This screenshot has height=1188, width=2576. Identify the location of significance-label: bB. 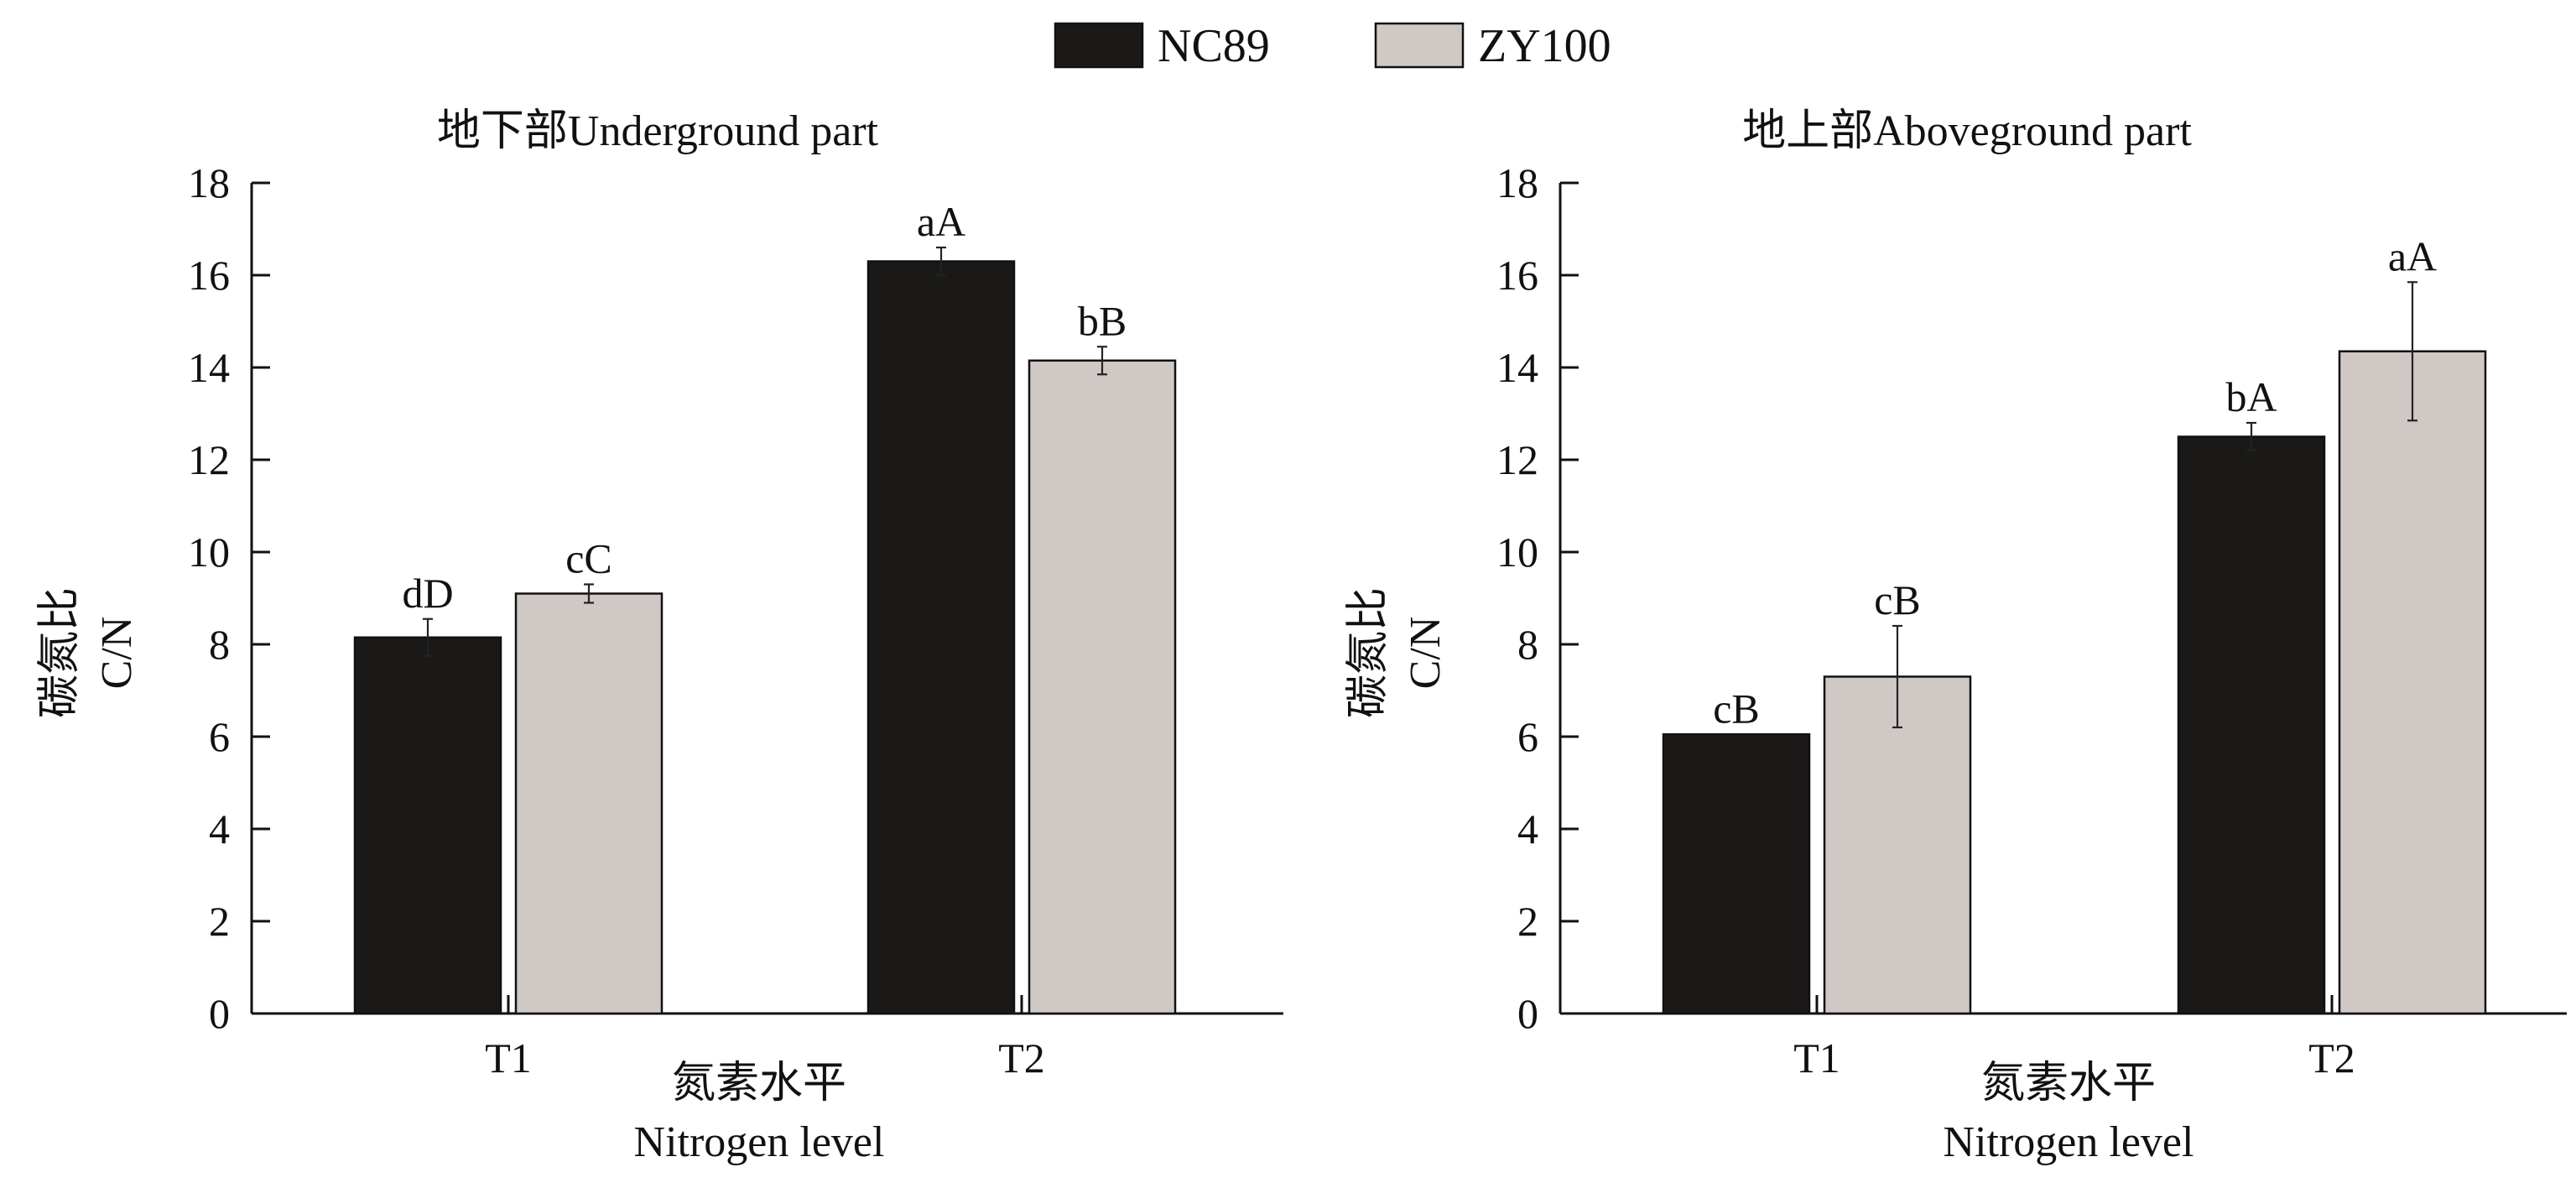
(1102, 320).